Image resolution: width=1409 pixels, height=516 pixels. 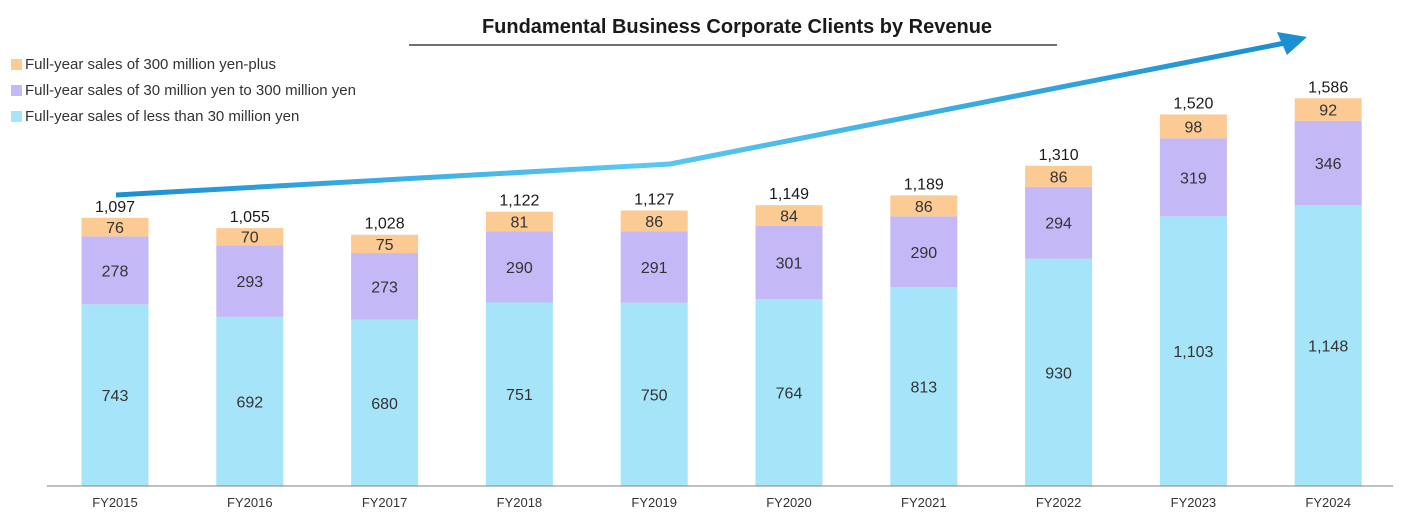 I want to click on segment-value-label: 680, so click(x=384, y=404).